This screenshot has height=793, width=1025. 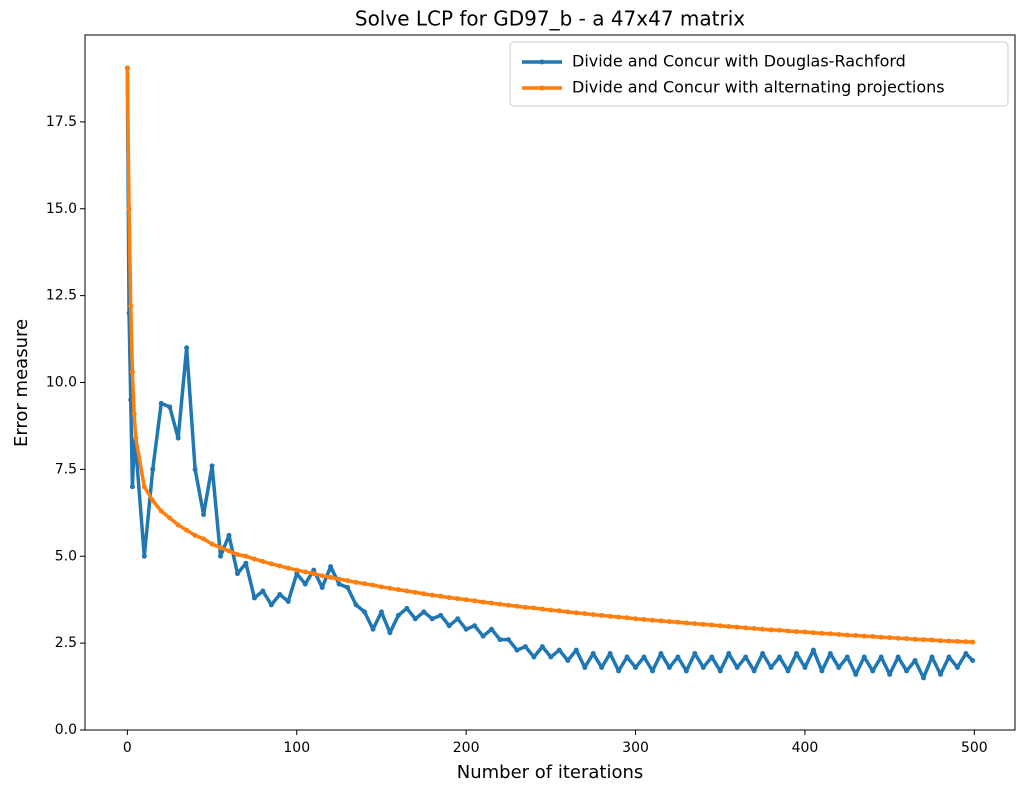 I want to click on y-tick-label: 5.0, so click(x=66, y=556).